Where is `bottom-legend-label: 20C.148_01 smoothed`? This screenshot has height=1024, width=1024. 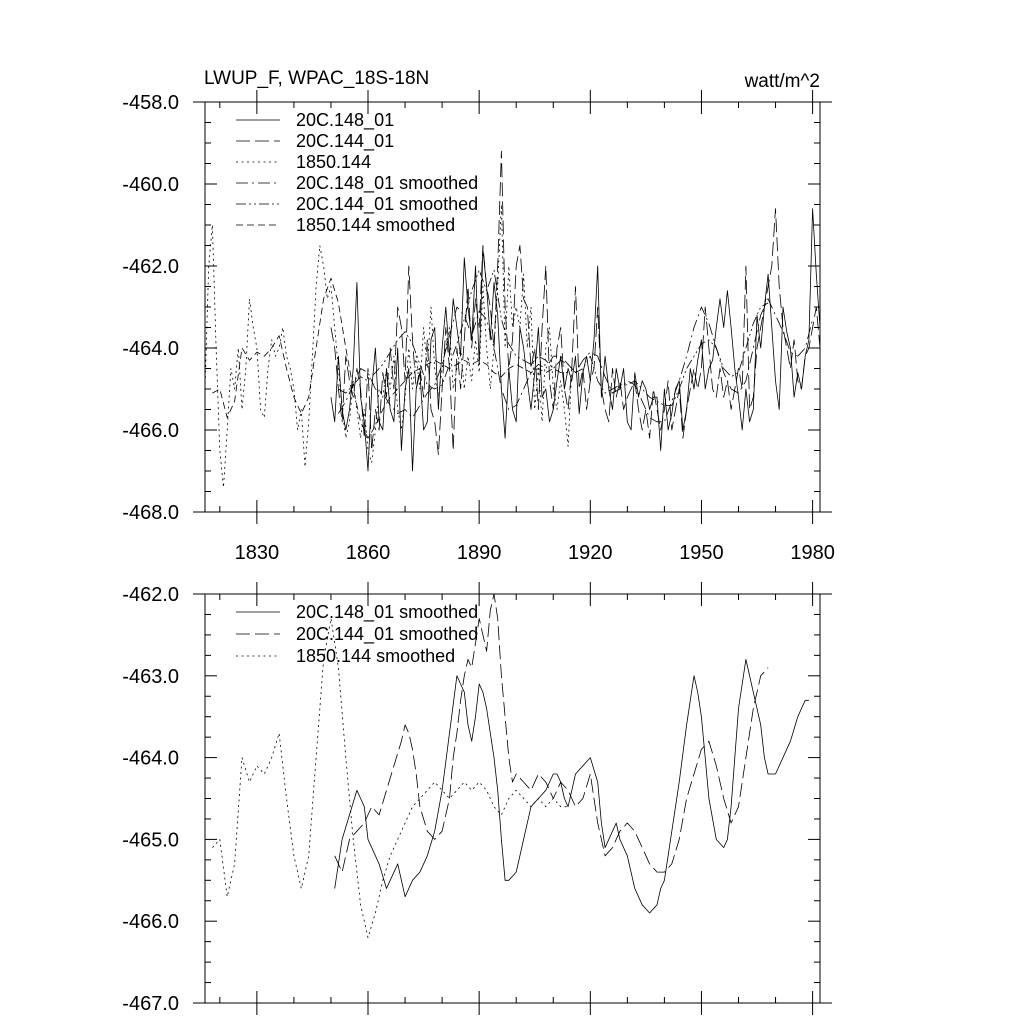 bottom-legend-label: 20C.148_01 smoothed is located at coordinates (387, 612).